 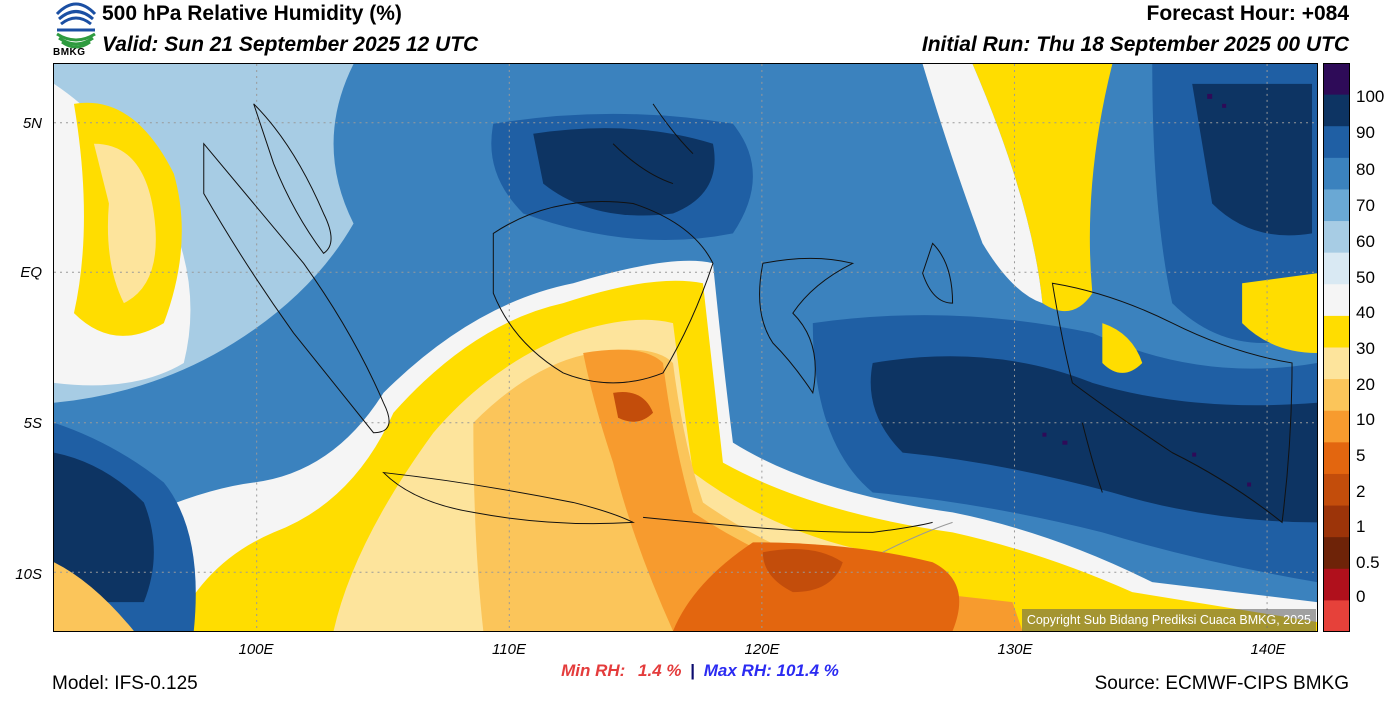 What do you see at coordinates (593, 670) in the screenshot?
I see `min-rh-label: Min RH:` at bounding box center [593, 670].